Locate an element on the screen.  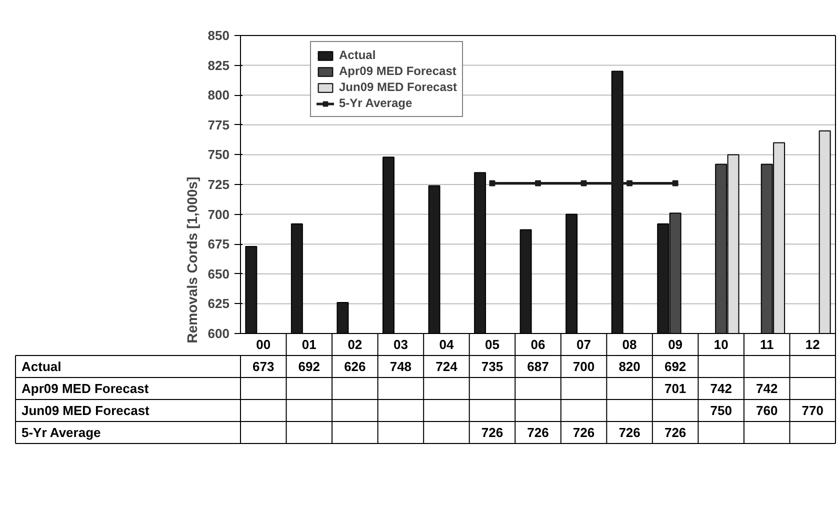
legend-label: Jun09 MED Forecast is located at coordinates (398, 87).